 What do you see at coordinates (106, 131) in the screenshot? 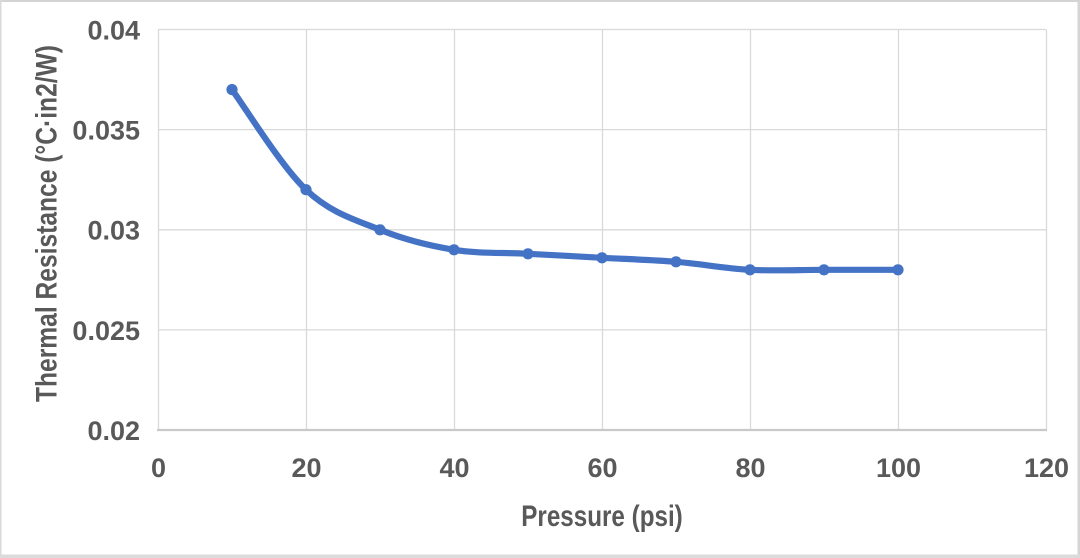
I see `svg-text: 0.035` at bounding box center [106, 131].